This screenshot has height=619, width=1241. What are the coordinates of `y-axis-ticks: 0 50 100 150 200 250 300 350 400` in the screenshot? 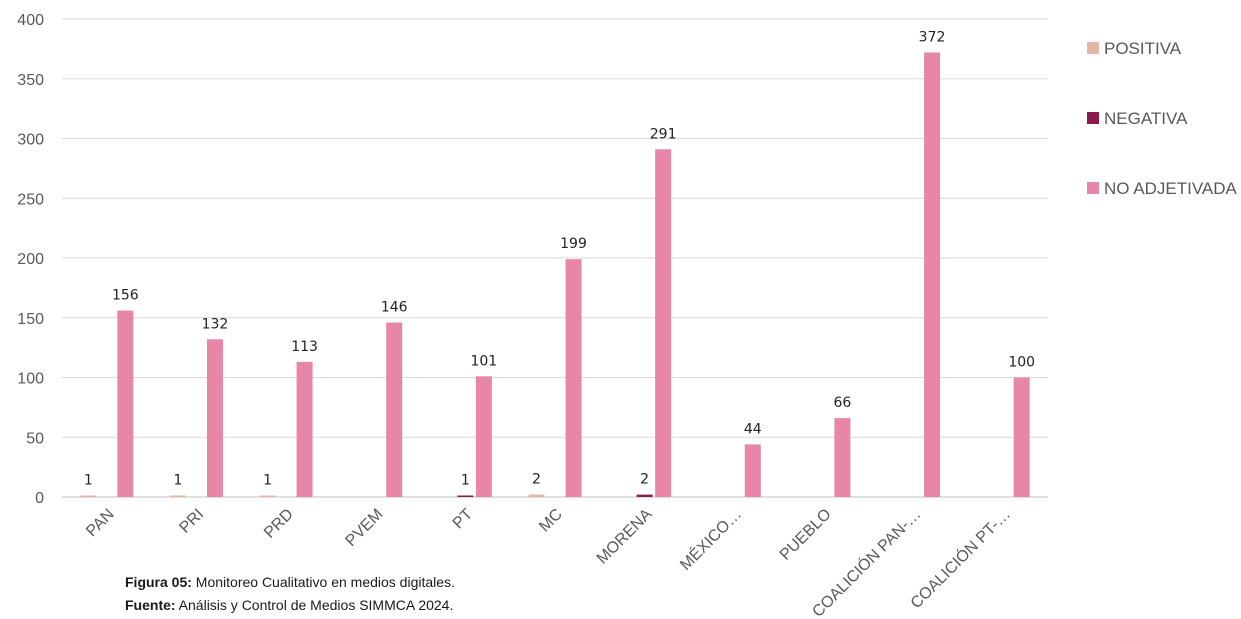 It's located at (30, 259).